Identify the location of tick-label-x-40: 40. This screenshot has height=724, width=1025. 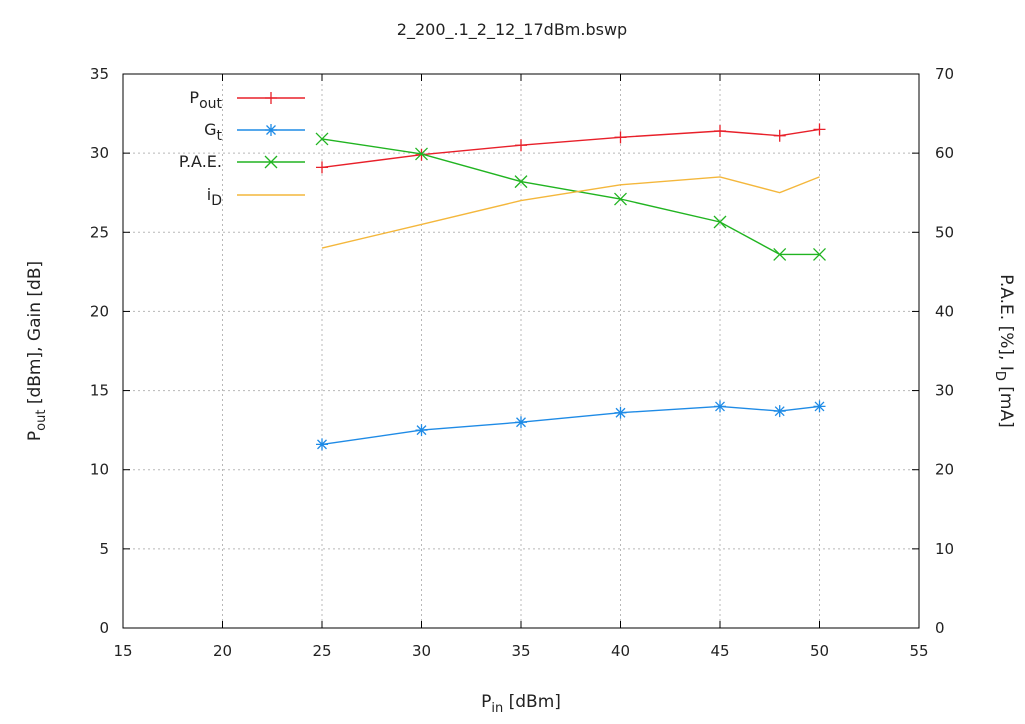
(620, 651).